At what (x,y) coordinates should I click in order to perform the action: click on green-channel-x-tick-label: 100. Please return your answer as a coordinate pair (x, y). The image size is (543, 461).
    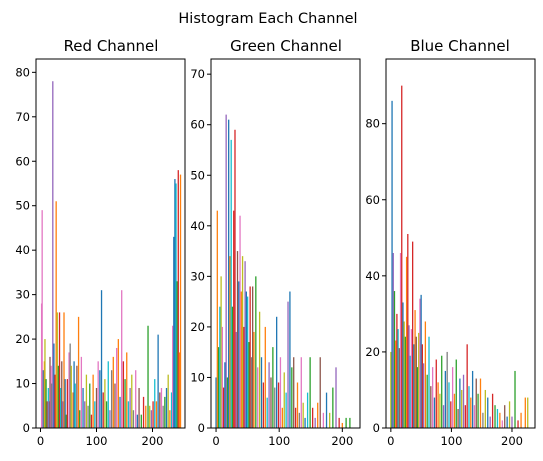
    Looking at the image, I should click on (279, 441).